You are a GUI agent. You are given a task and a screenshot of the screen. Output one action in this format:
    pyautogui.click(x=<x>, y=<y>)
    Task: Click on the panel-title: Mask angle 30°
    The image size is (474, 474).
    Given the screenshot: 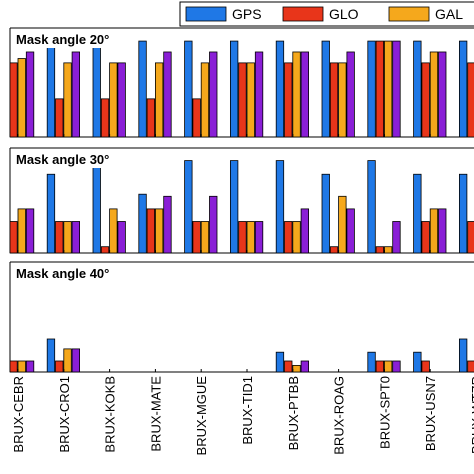 What is the action you would take?
    pyautogui.click(x=62, y=159)
    